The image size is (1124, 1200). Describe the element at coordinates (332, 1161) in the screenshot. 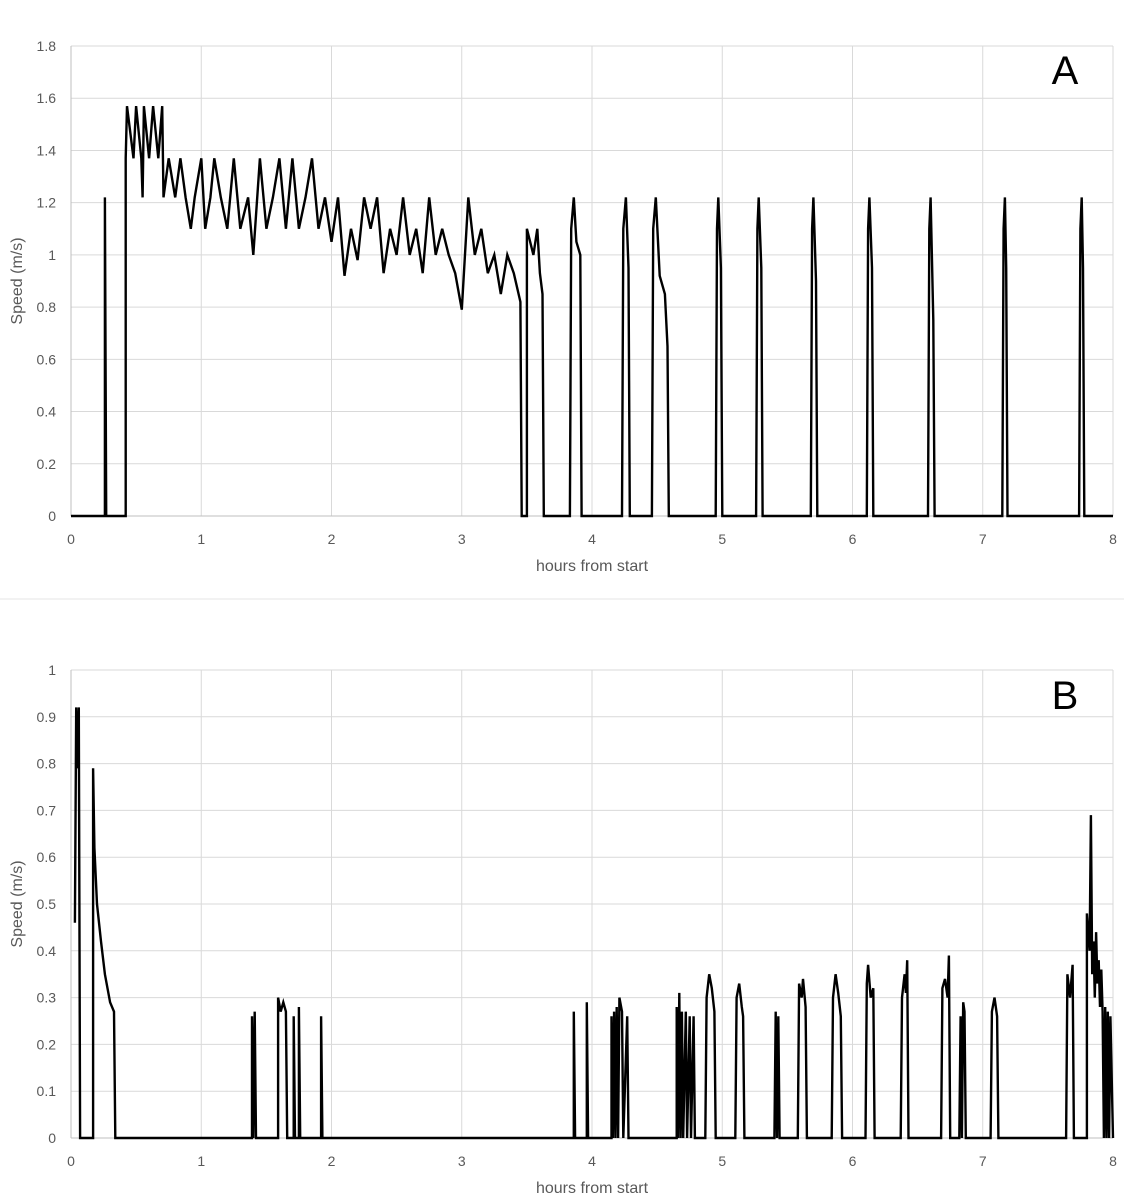

I see `chart-b-x-tick-label: 2` at that location.